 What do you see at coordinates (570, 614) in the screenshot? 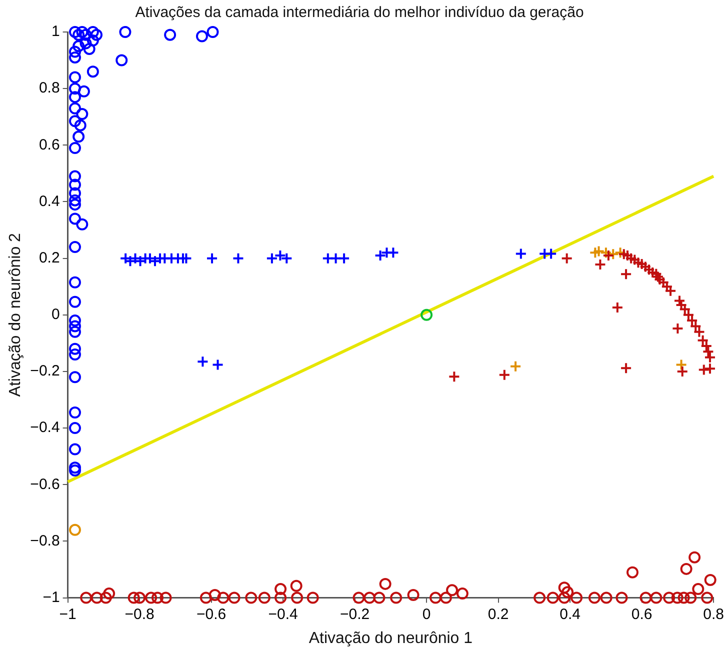
I see `x-tick-label: 0.4` at bounding box center [570, 614].